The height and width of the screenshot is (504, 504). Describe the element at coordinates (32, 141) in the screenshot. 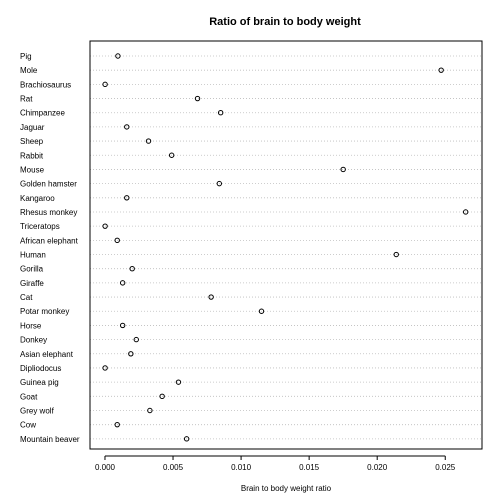

I see `category-label: Sheep` at that location.